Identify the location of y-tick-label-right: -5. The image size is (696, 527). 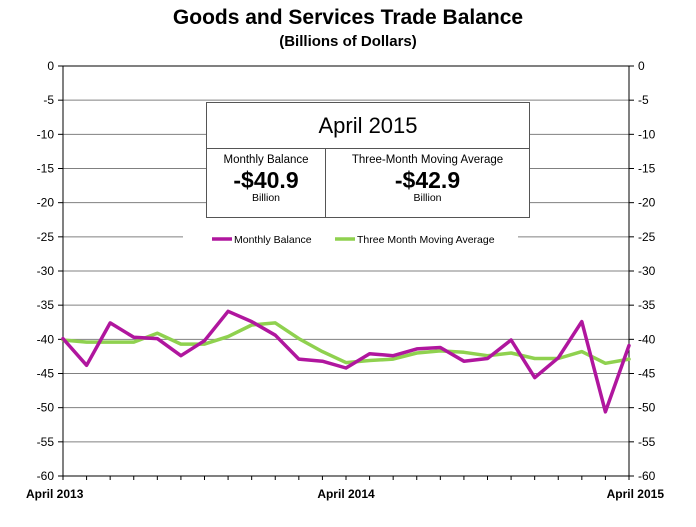
(643, 100).